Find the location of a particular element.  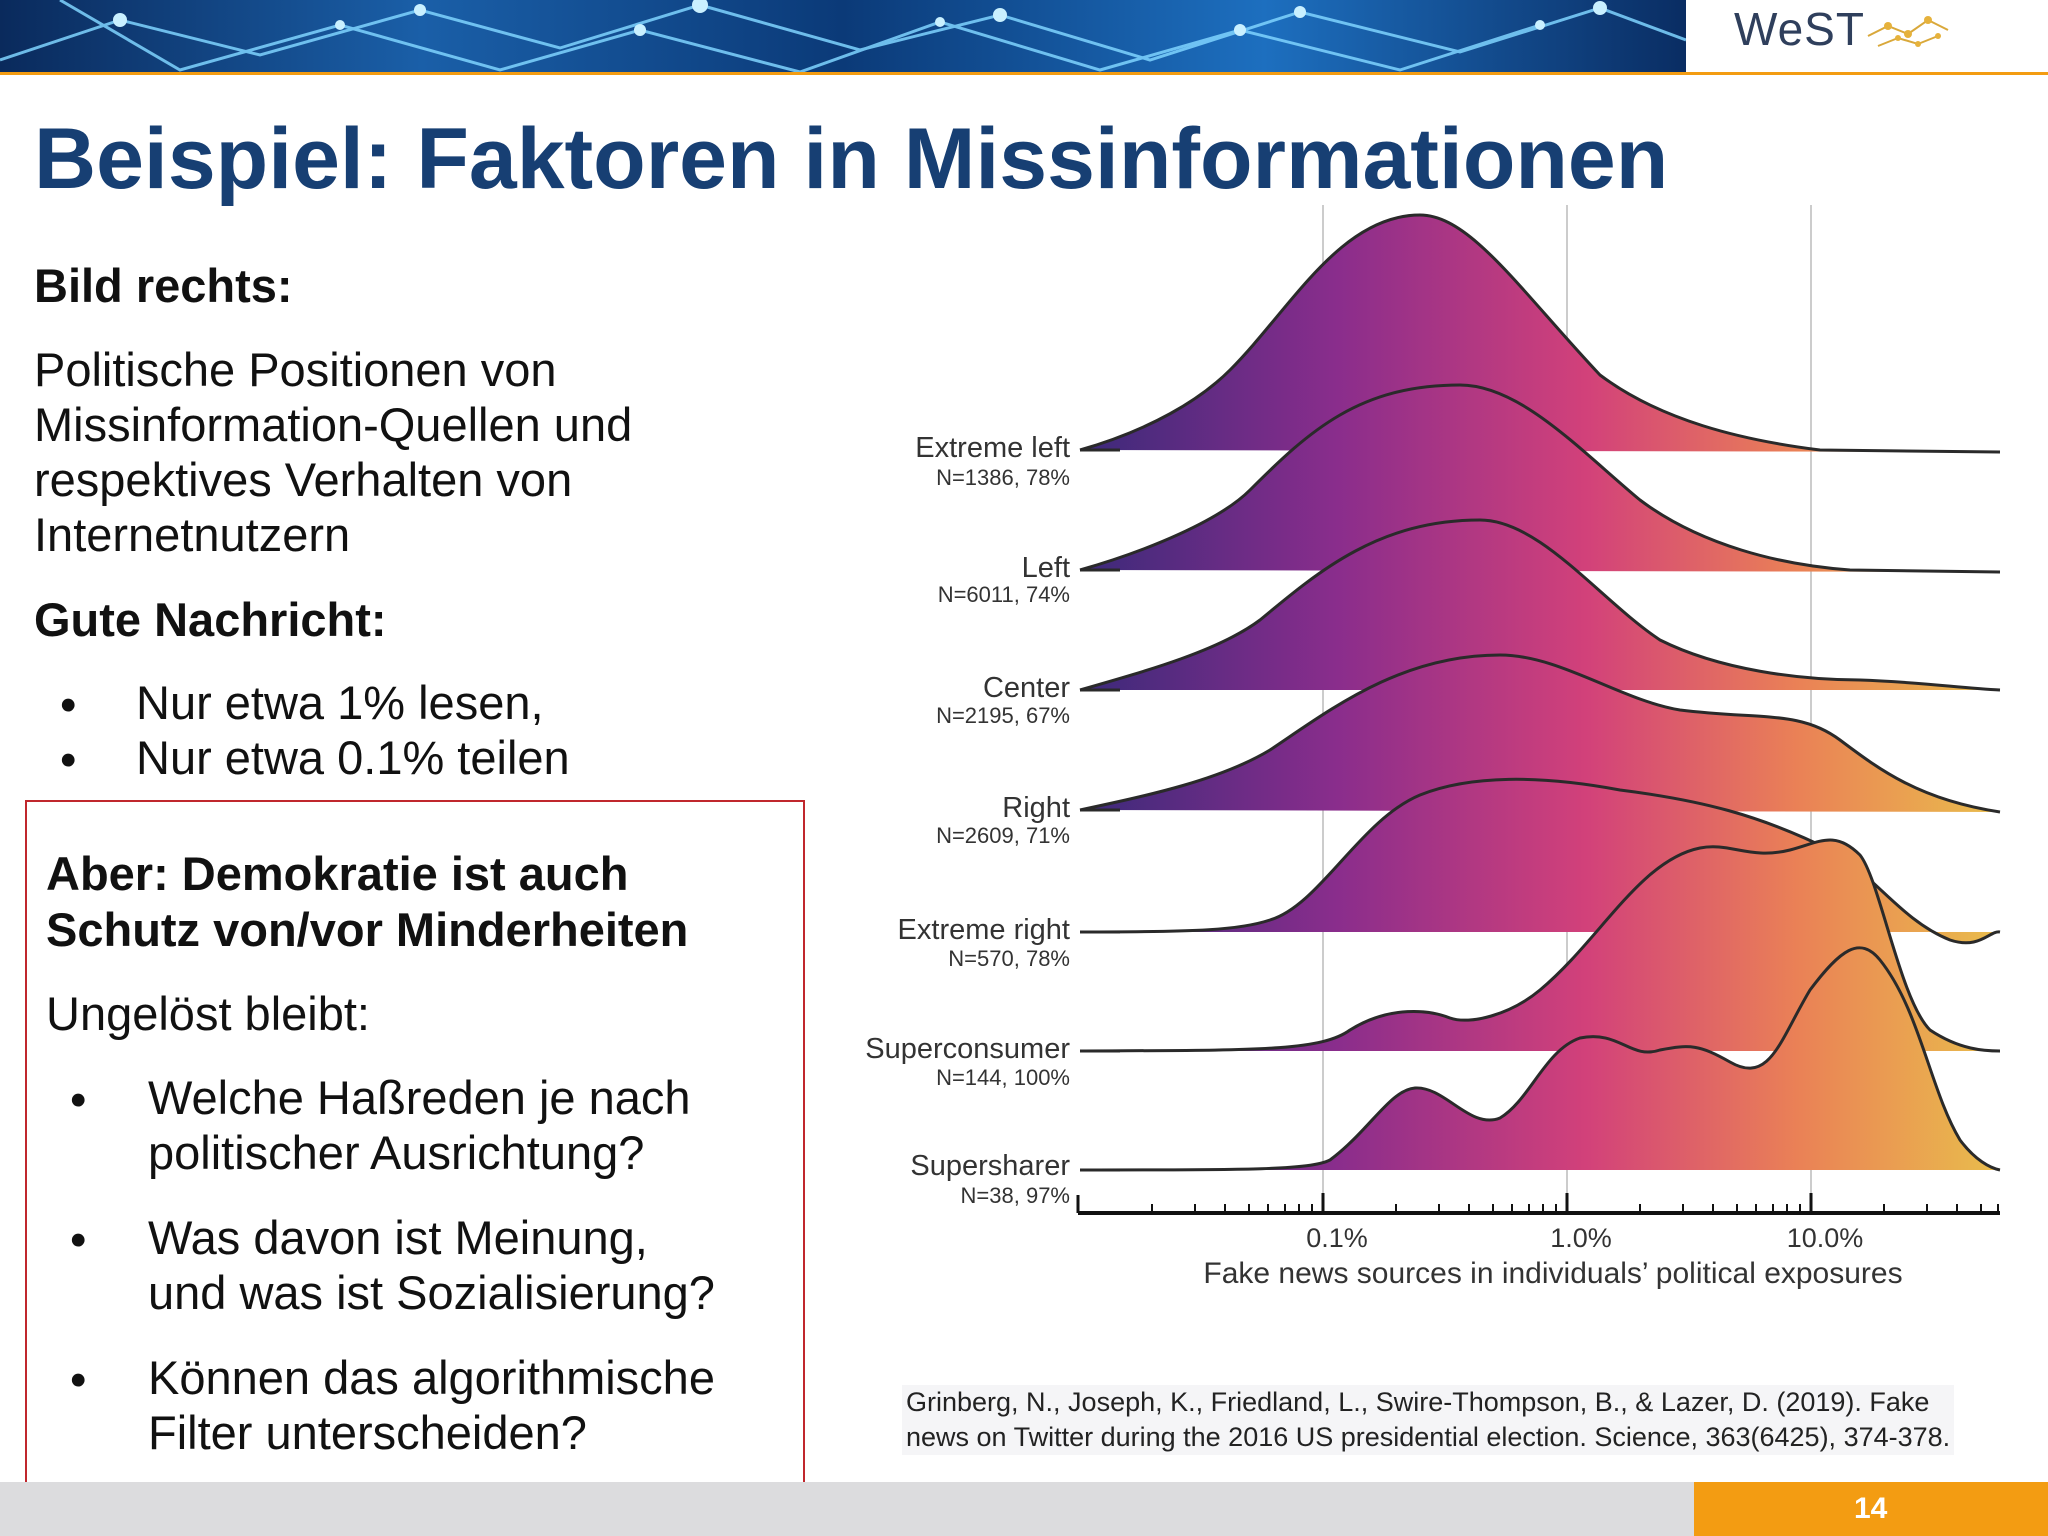

network-graphic is located at coordinates (843, 36).